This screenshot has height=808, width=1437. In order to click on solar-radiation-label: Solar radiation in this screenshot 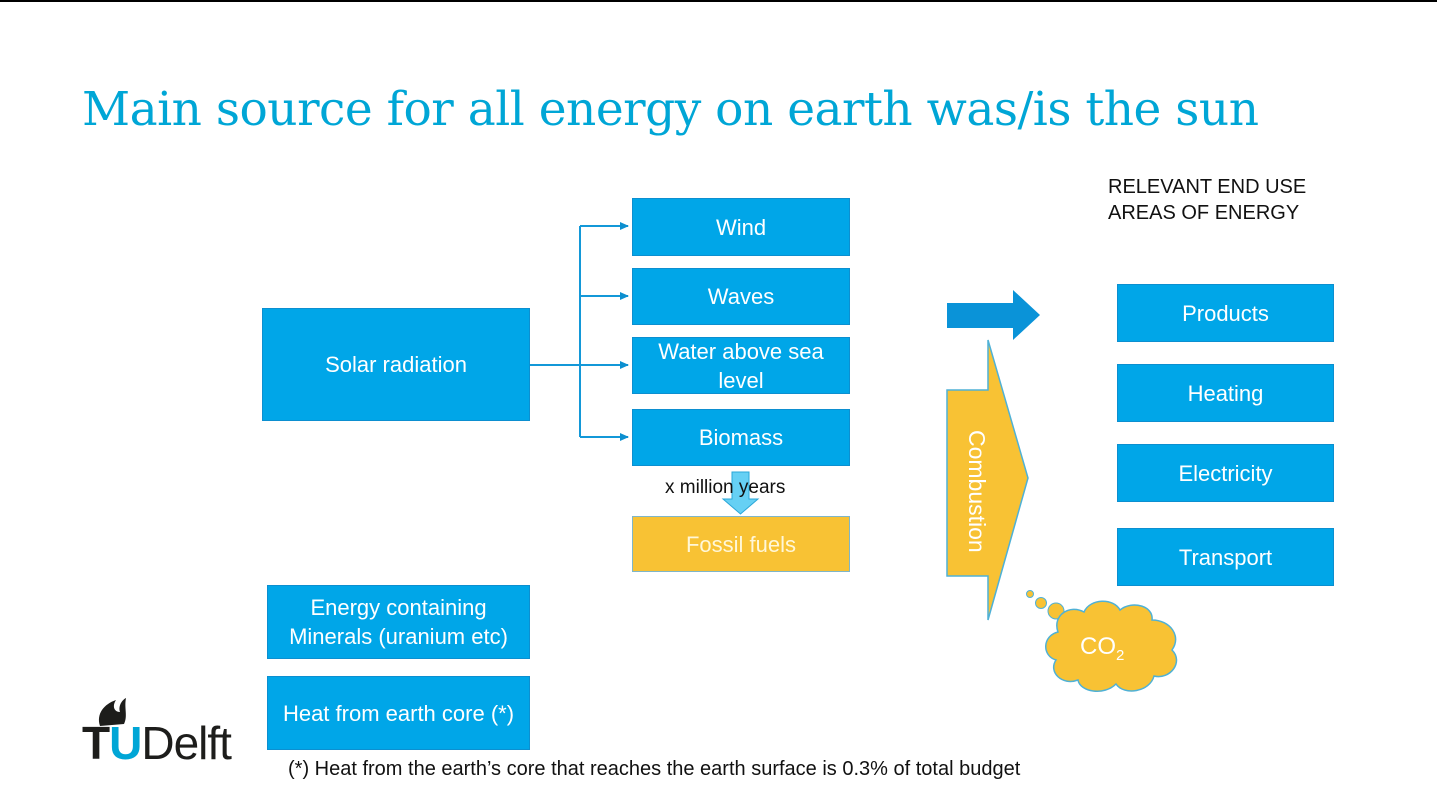, I will do `click(396, 364)`.